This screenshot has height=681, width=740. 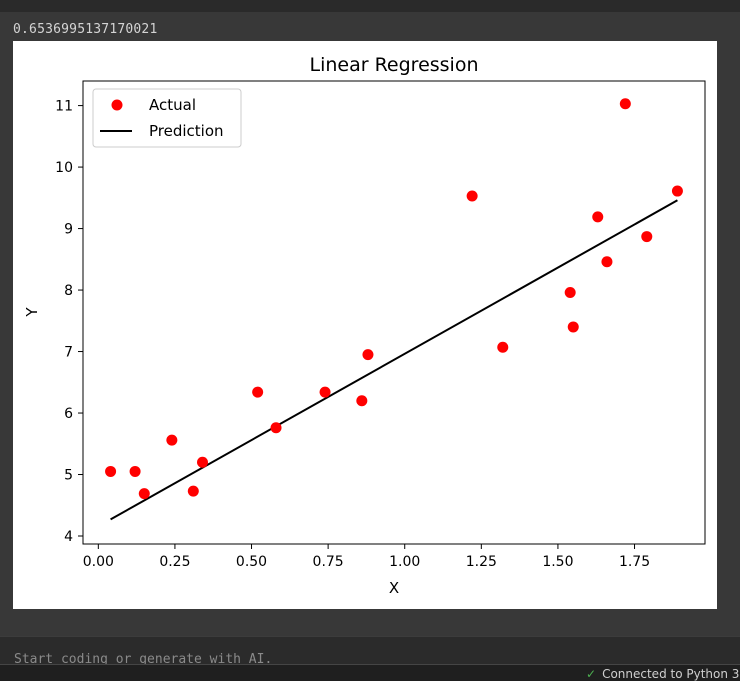 I want to click on y-tick-label: 6, so click(x=68, y=414).